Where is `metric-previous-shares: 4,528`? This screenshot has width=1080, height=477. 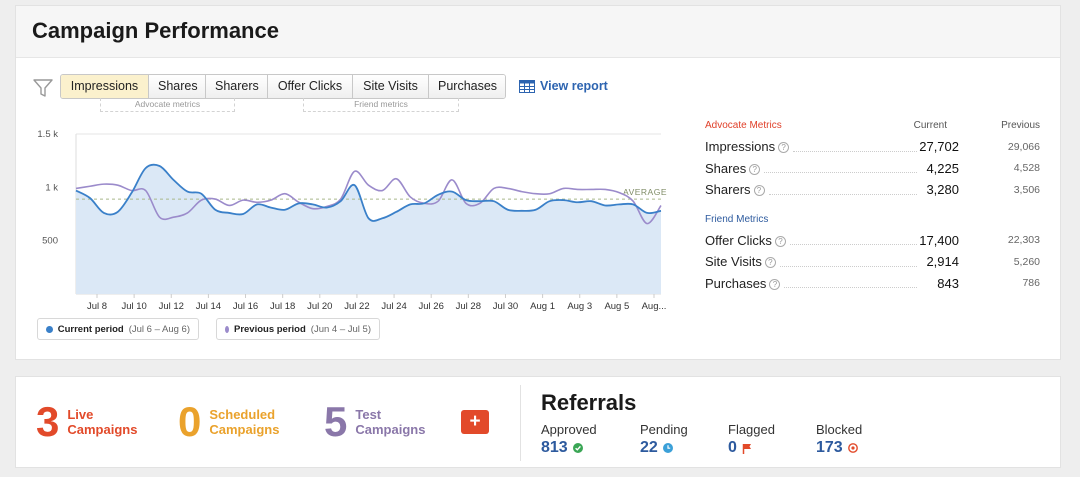
metric-previous-shares: 4,528 is located at coordinates (1026, 168).